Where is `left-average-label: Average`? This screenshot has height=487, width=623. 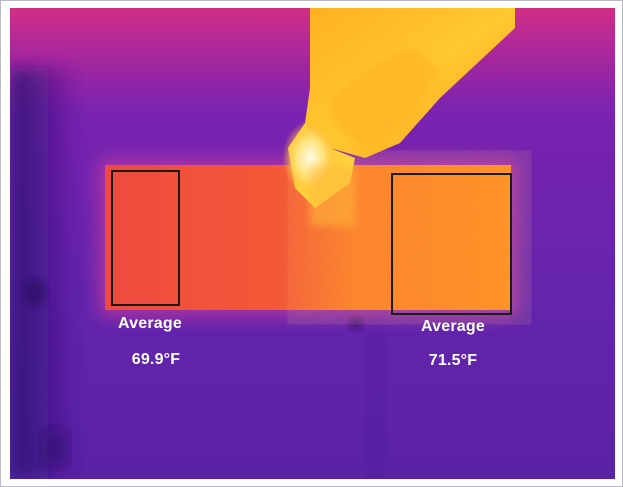
left-average-label: Average is located at coordinates (150, 323).